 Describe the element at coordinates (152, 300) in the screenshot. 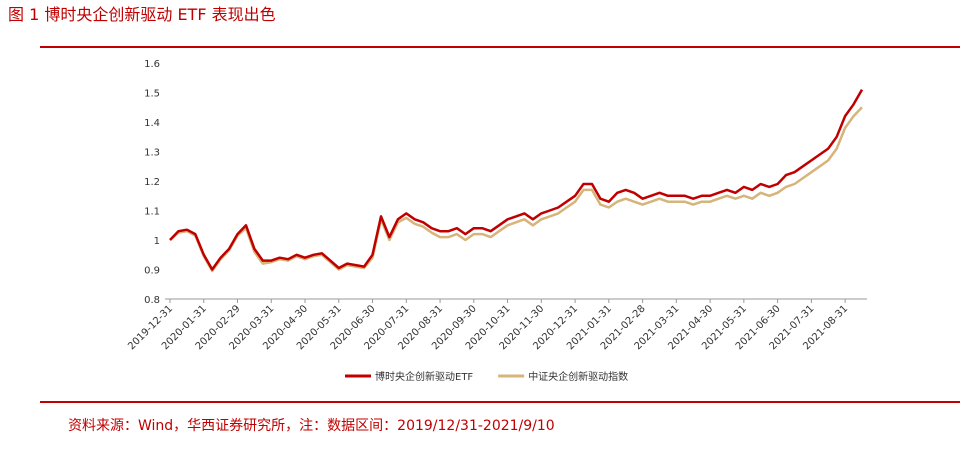

I see `y-tick-label: 0.8` at that location.